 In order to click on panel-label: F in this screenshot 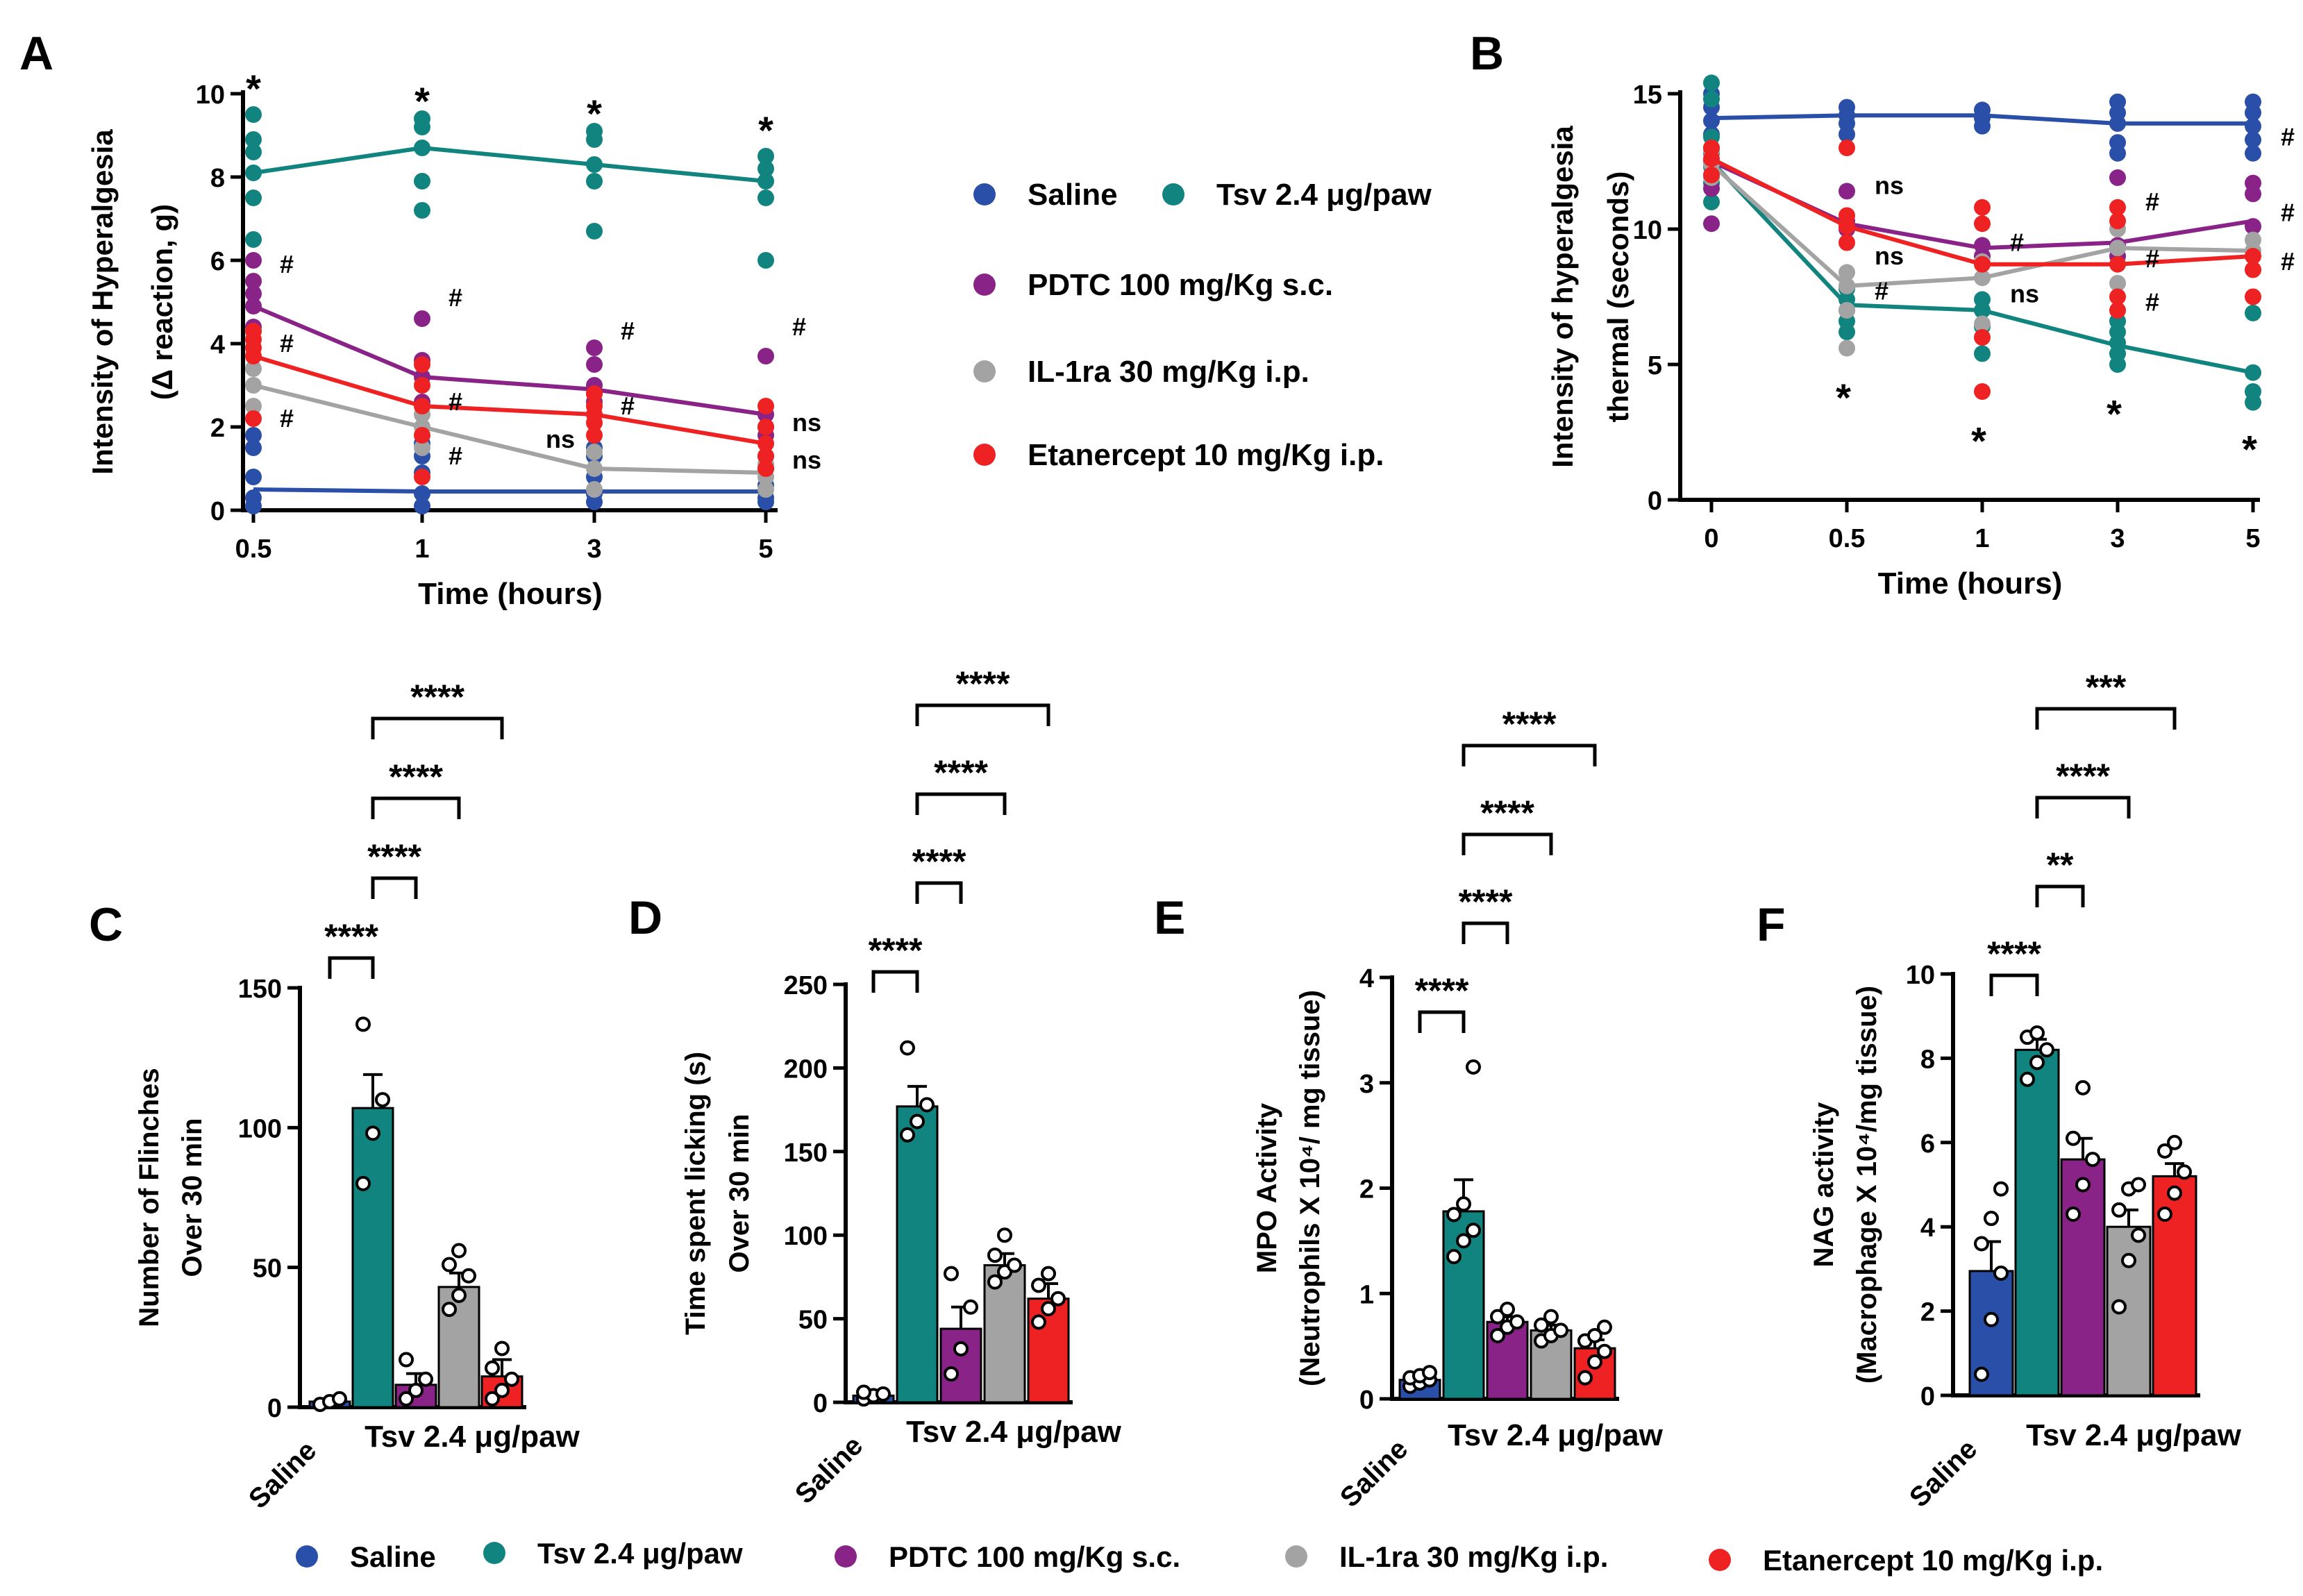, I will do `click(1771, 924)`.